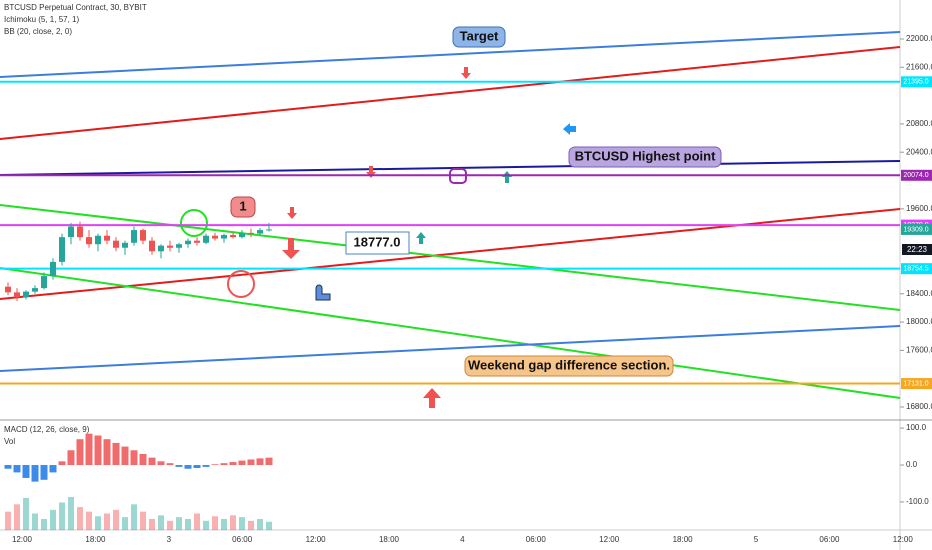 The image size is (932, 550). I want to click on y-tick-label: 0.0, so click(912, 464).